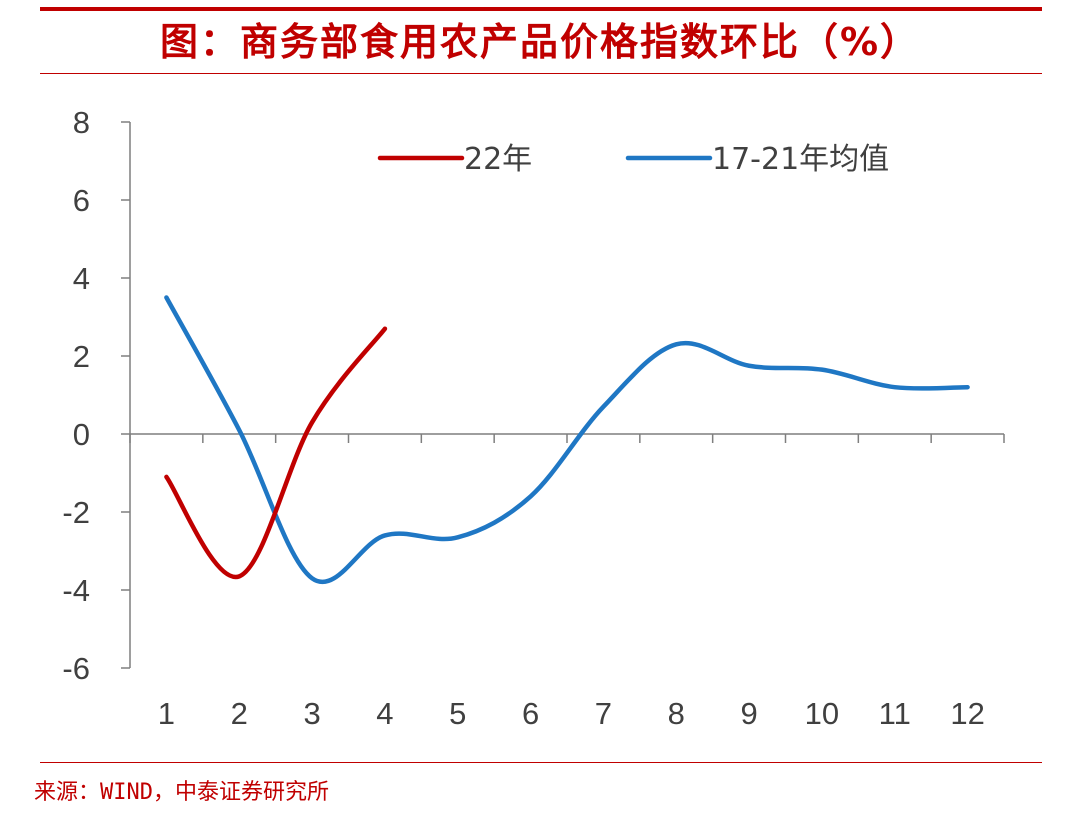 This screenshot has width=1080, height=813. What do you see at coordinates (530, 713) in the screenshot?
I see `x-tick-label: 6` at bounding box center [530, 713].